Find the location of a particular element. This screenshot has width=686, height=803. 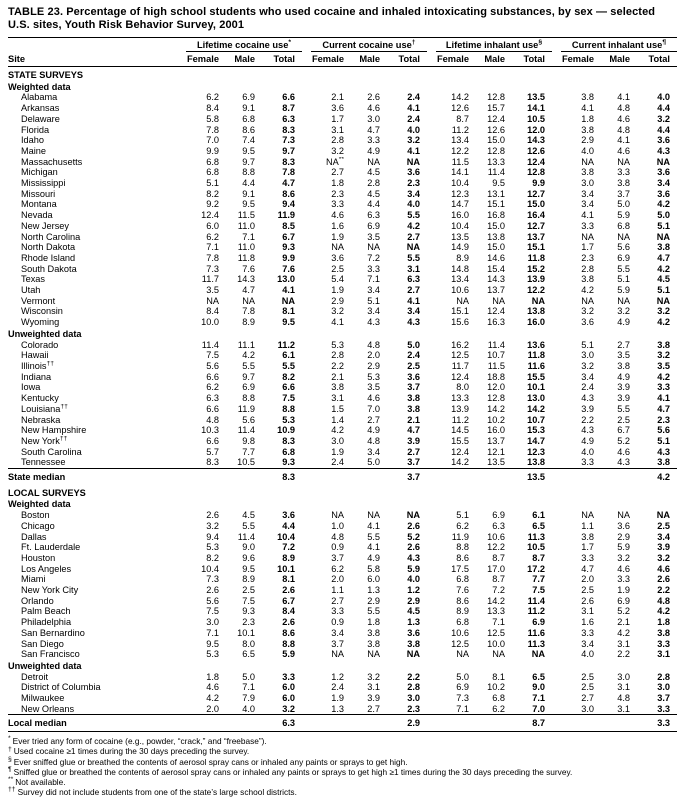

column-header: Female is located at coordinates (331, 59).